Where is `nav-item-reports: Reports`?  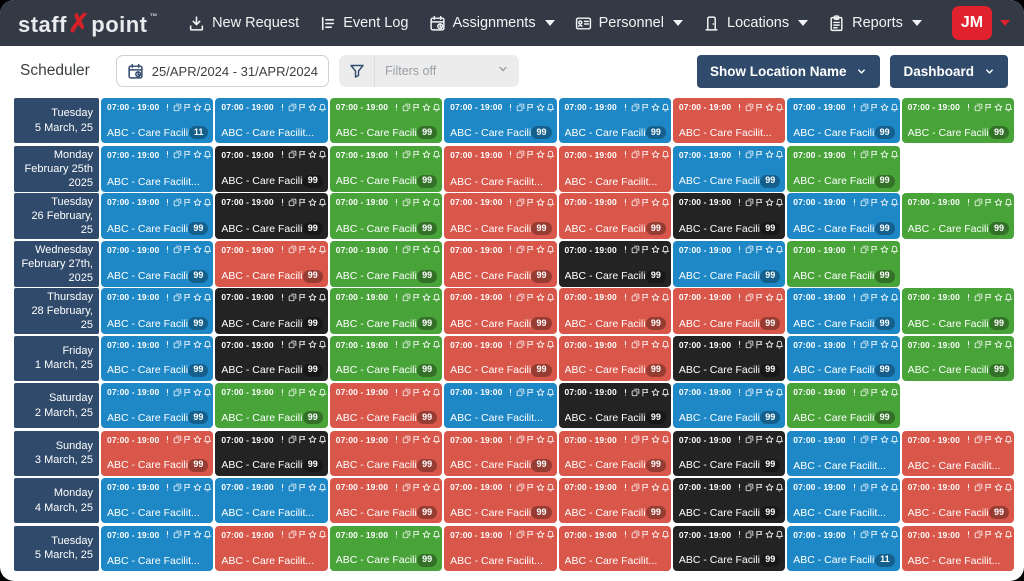 nav-item-reports: Reports is located at coordinates (875, 23).